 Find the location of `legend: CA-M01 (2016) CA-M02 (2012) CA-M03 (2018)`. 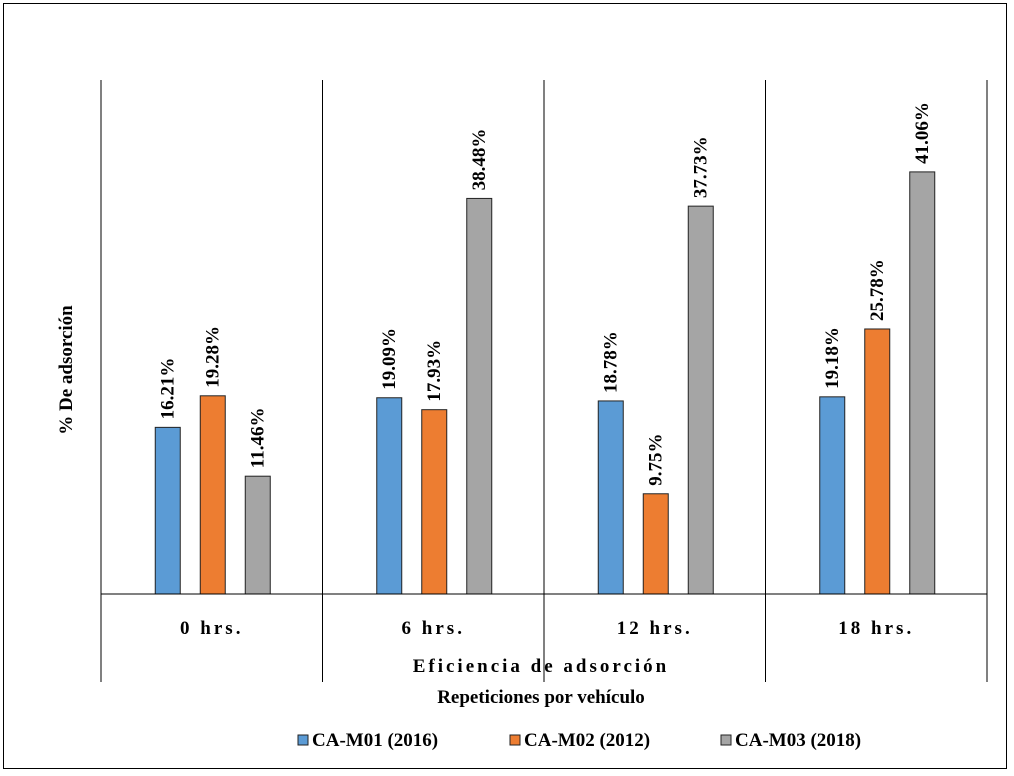

legend: CA-M01 (2016) CA-M02 (2012) CA-M03 (2018) is located at coordinates (579, 740).